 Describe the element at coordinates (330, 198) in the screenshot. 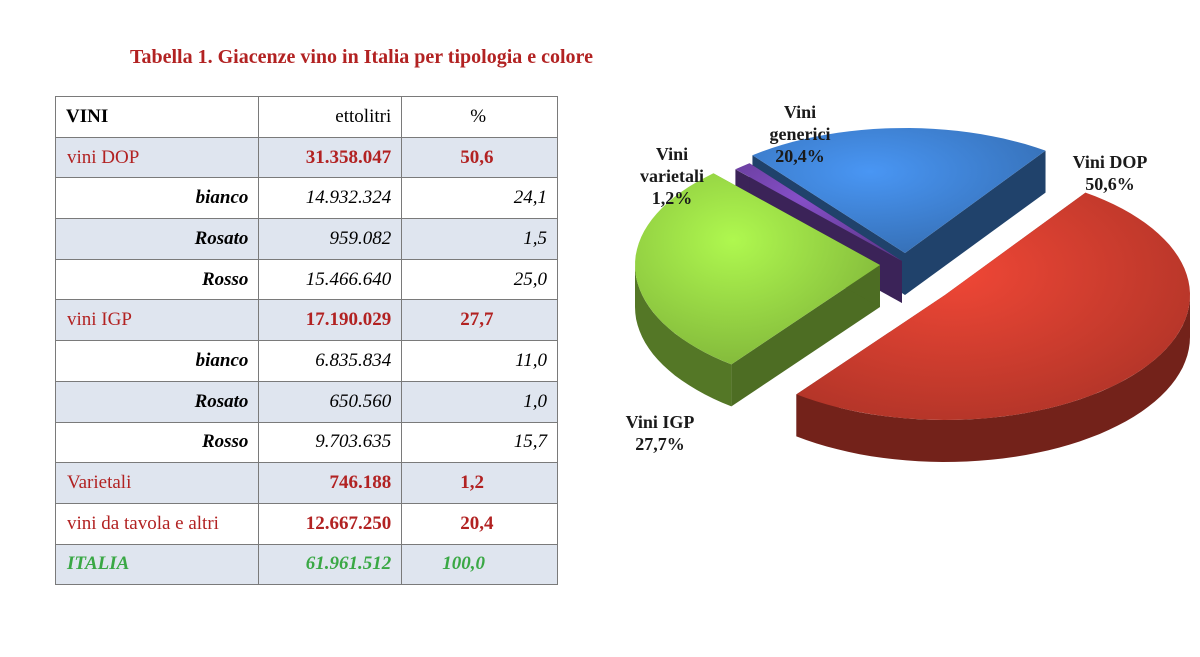

I see `row-hectoliters: 14.932.324` at that location.